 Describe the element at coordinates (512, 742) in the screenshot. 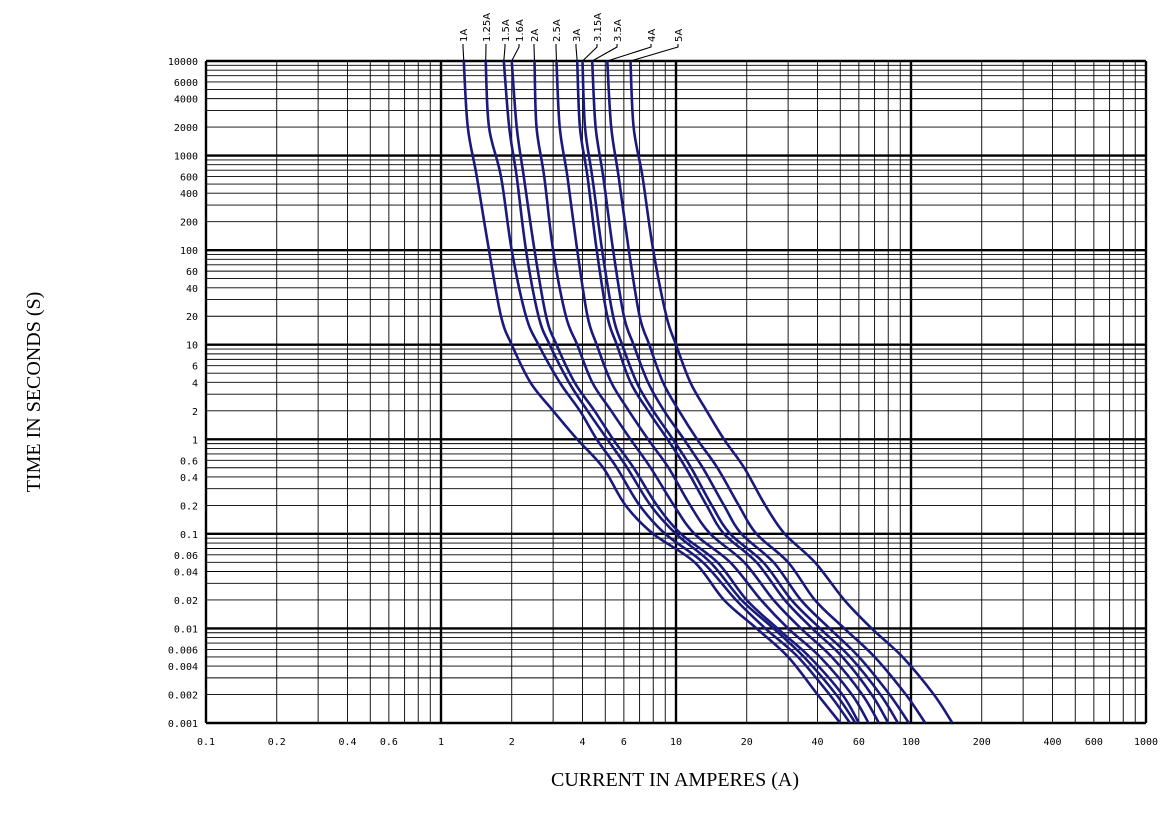

I see `x-tick-label: 2` at that location.